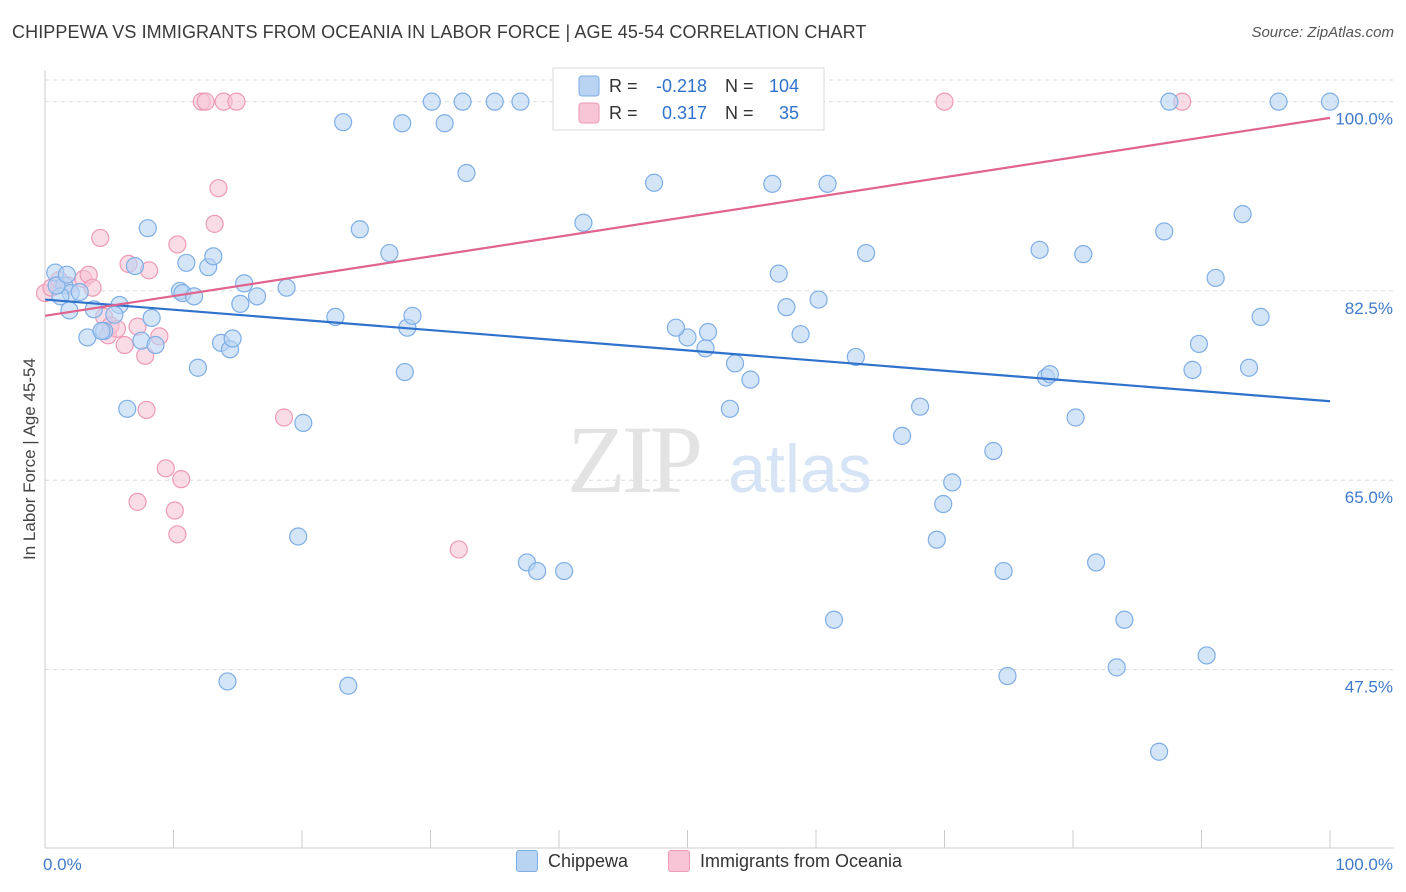 This screenshot has height=892, width=1406. I want to click on y-tick-labels: 47.5% 65.0% 82.5% 100.0%, so click(1364, 403).